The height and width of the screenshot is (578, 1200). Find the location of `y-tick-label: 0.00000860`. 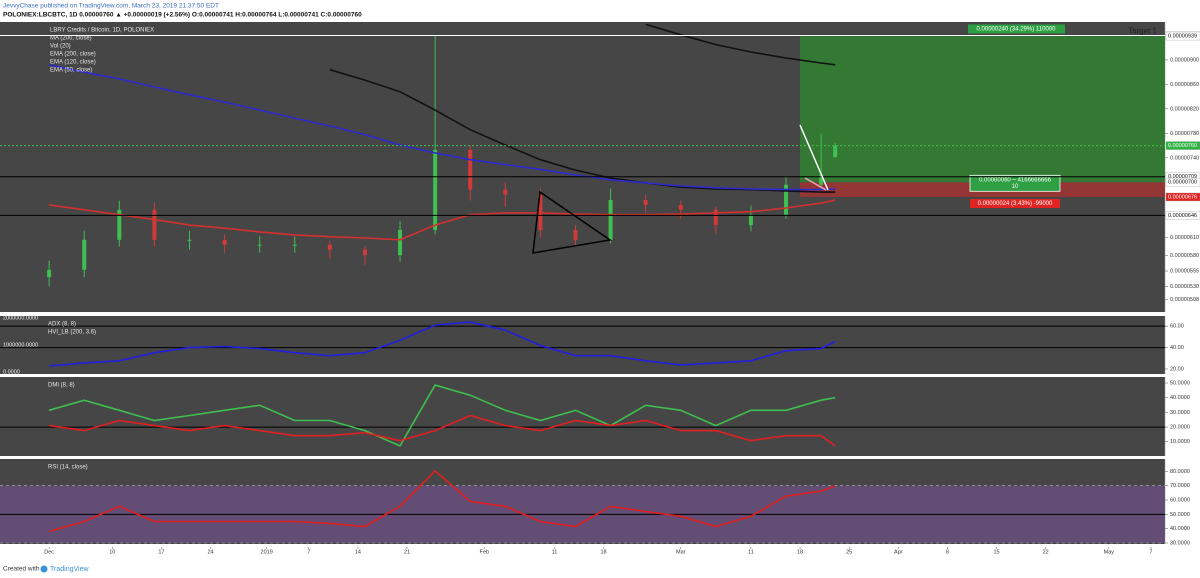

y-tick-label: 0.00000860 is located at coordinates (1184, 85).